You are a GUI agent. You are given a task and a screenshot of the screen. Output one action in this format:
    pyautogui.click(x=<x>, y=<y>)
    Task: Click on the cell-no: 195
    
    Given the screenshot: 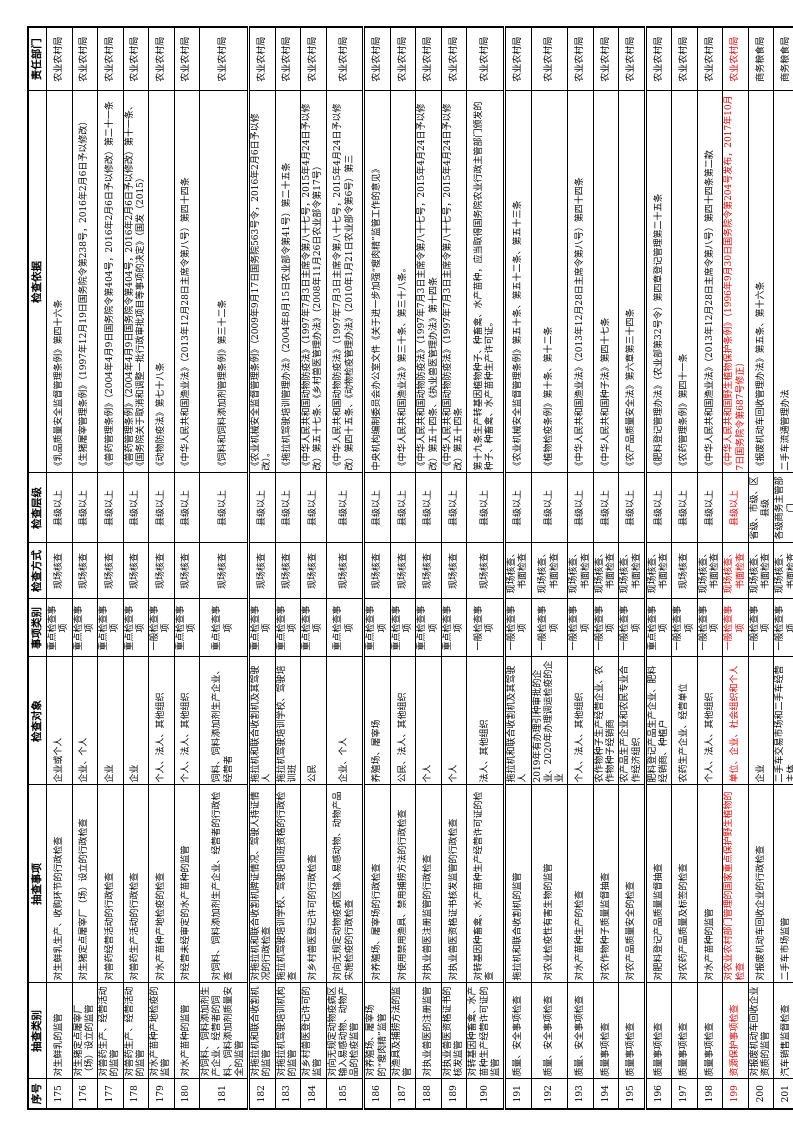 What is the action you would take?
    pyautogui.click(x=632, y=1094)
    